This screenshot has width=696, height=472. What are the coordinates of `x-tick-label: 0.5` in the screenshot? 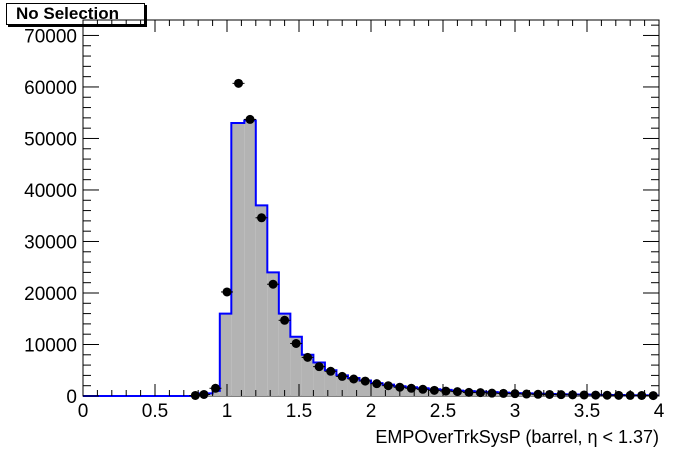 It's located at (155, 411).